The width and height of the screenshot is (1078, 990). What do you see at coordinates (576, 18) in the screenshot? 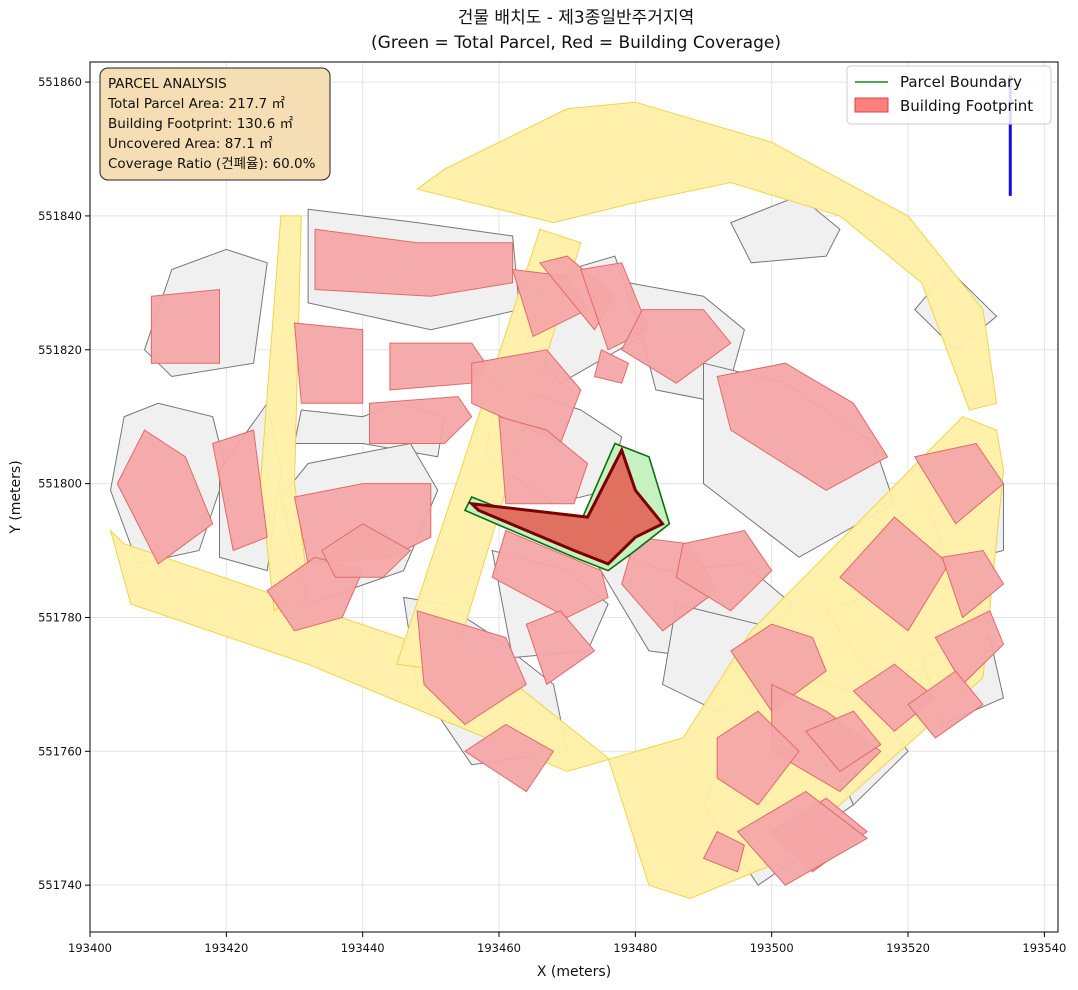
I see `chart-title: 건물 배치도 - 제3종일반주거지역` at bounding box center [576, 18].